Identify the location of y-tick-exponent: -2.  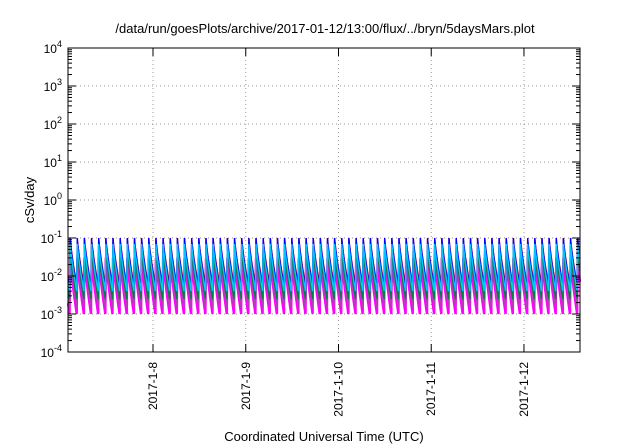
(58, 272).